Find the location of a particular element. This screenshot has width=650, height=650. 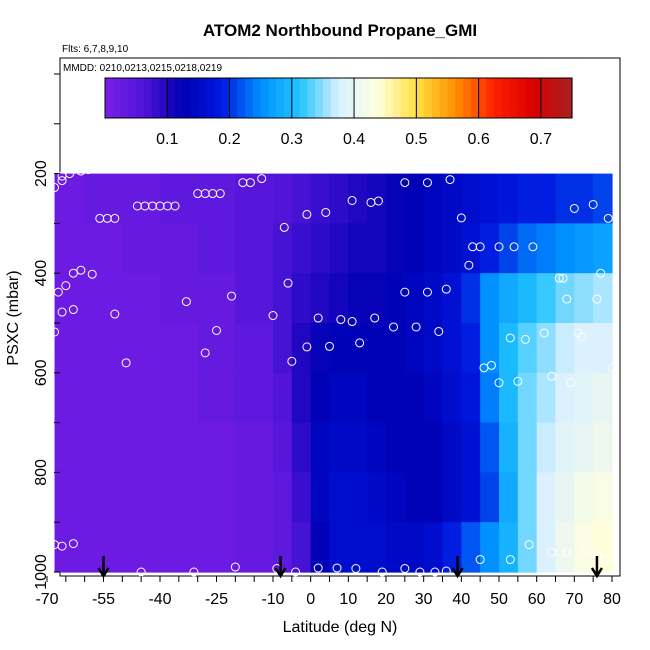

colorbar is located at coordinates (339, 98).